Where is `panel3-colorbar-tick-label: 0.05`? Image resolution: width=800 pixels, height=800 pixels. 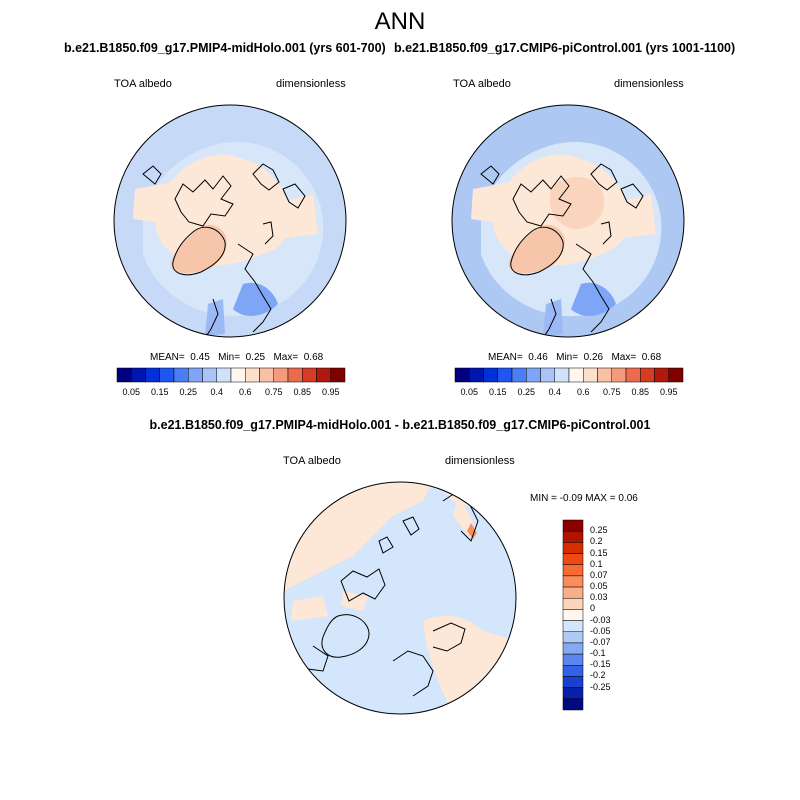 panel3-colorbar-tick-label: 0.05 is located at coordinates (599, 586).